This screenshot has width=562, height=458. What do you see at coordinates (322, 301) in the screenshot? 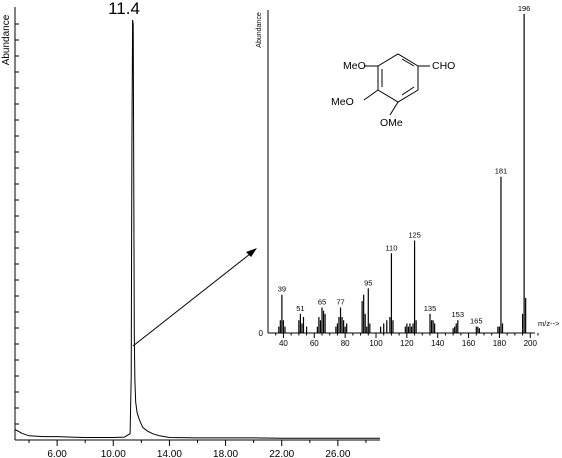
I see `mass-spectrum-peak-label: 65` at bounding box center [322, 301].